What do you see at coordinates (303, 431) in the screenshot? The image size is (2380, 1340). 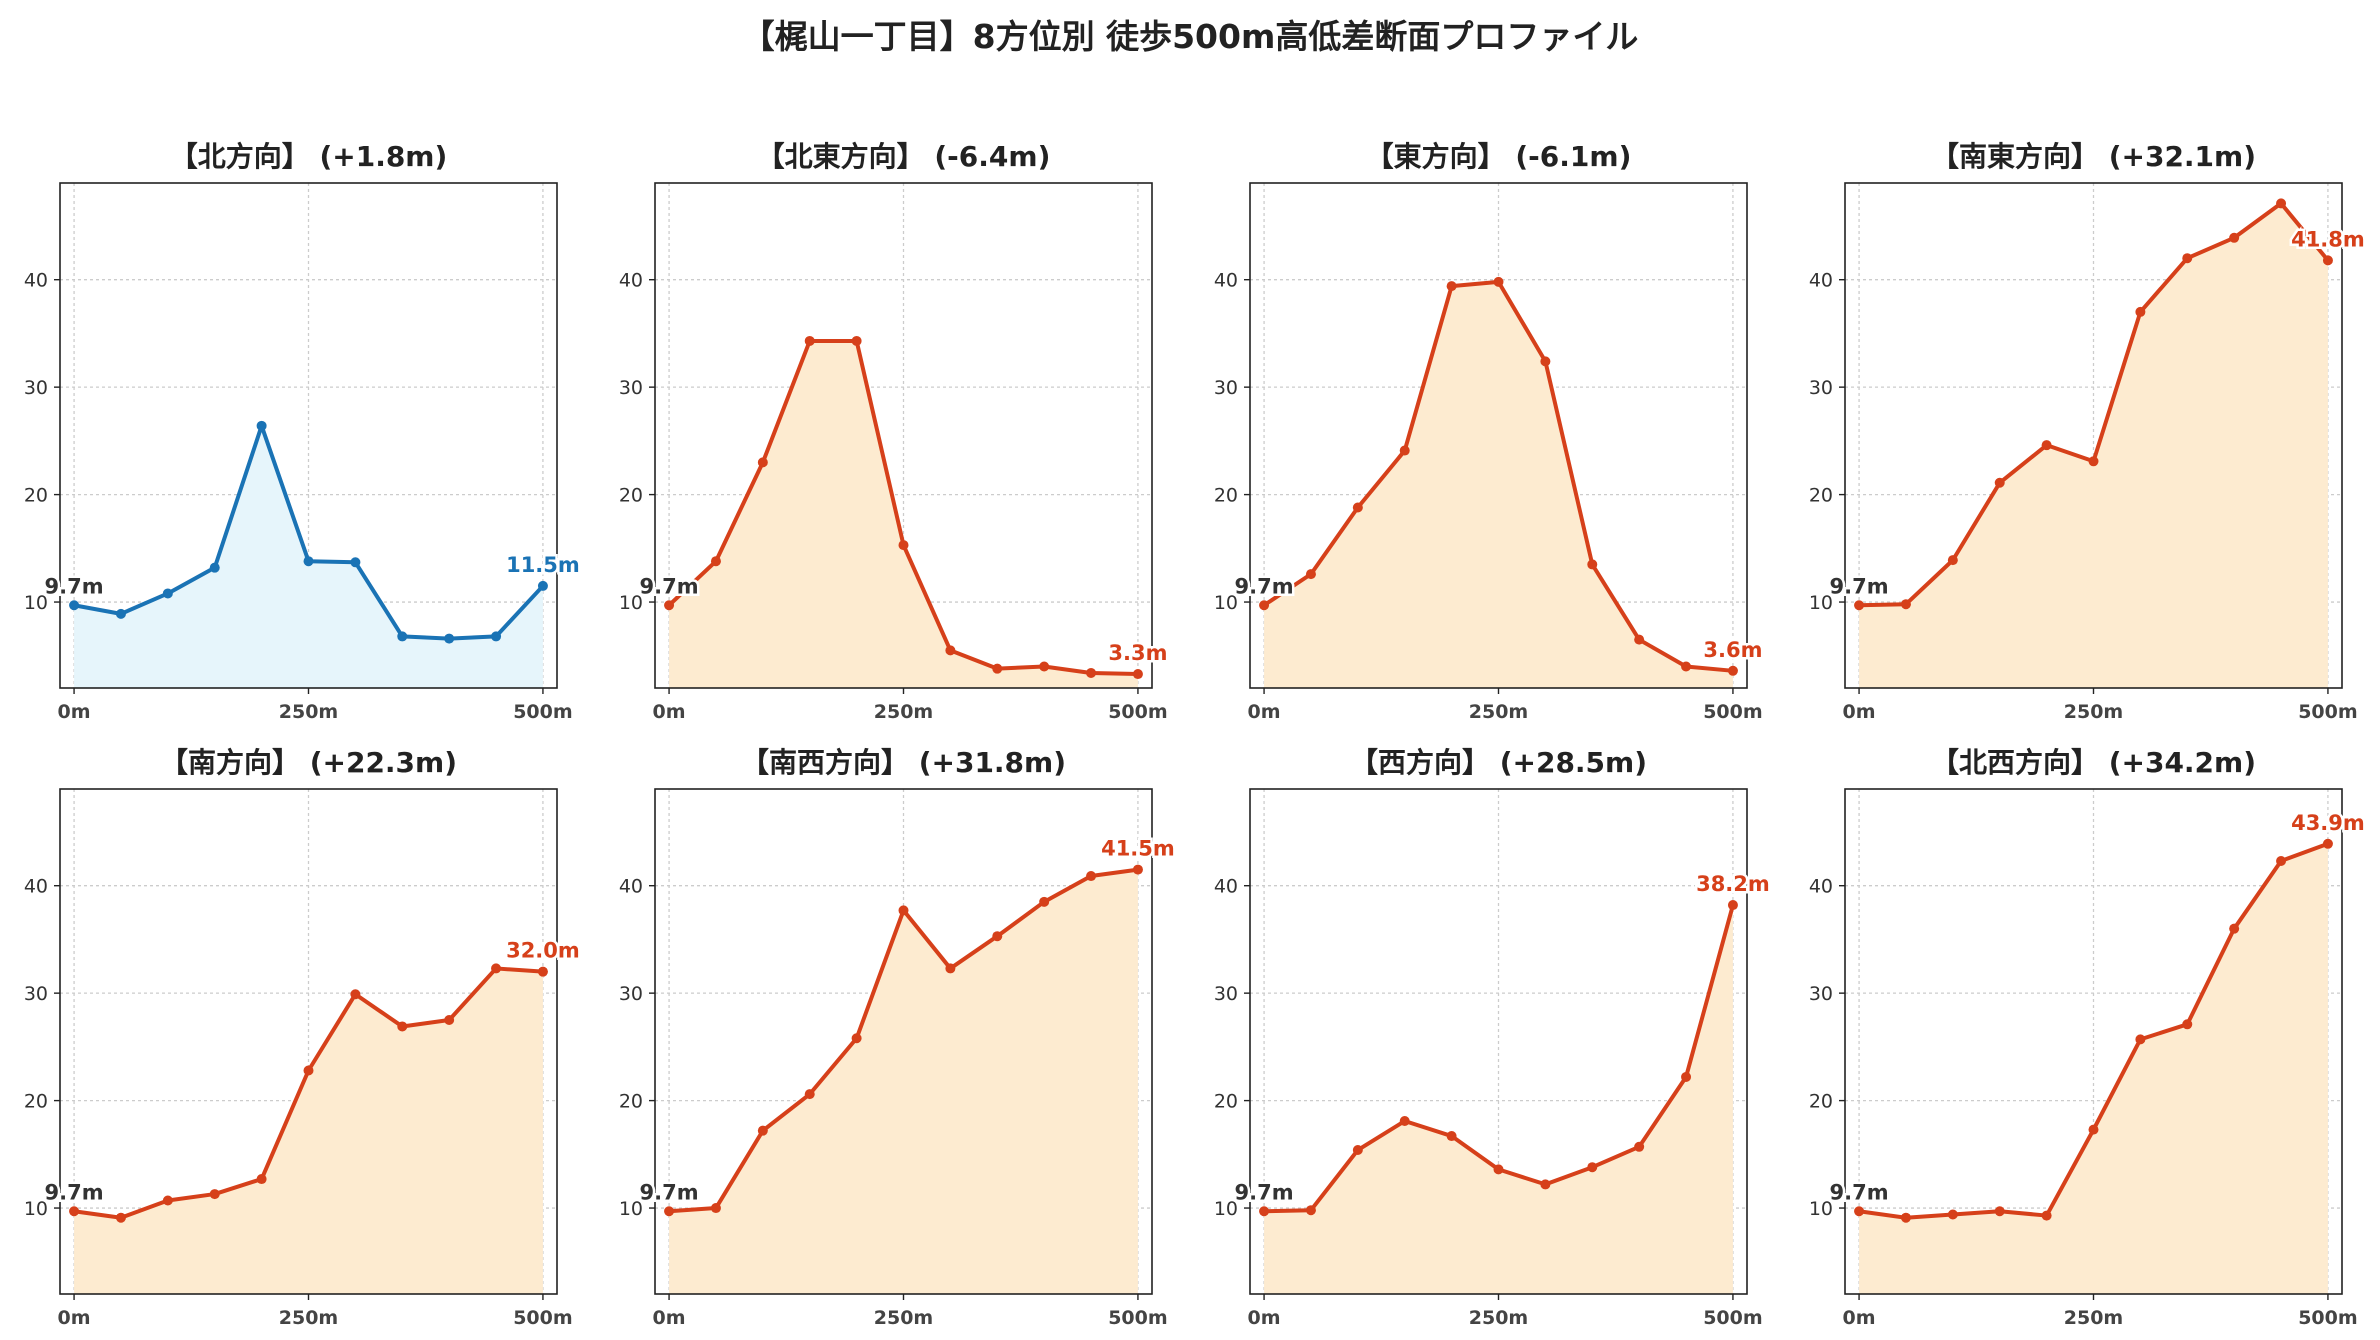 I see `panel-1: 【北方向】 (+1.8m) 10 20 30 40 0m 250m 500m 9.7m 11.5m` at bounding box center [303, 431].